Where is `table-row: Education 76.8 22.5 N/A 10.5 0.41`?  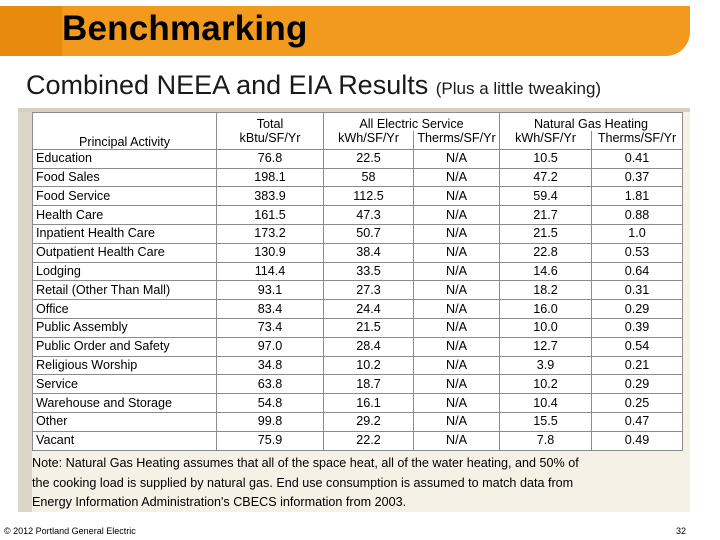 table-row: Education 76.8 22.5 N/A 10.5 0.41 is located at coordinates (357, 158).